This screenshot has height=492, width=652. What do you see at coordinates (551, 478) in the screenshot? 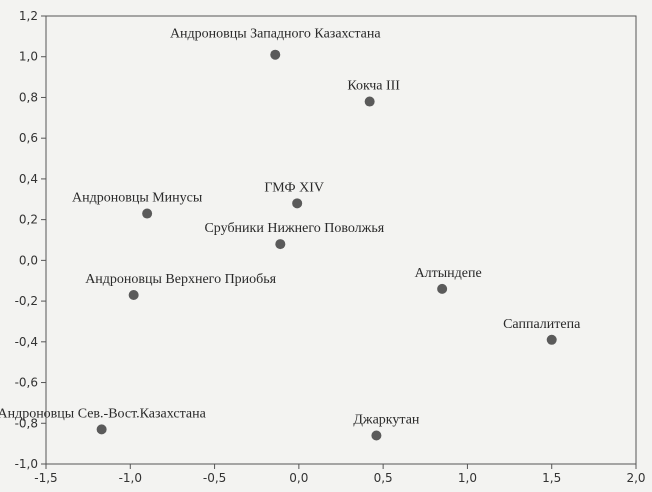
I see `x-tick-label: 1,5` at bounding box center [551, 478].